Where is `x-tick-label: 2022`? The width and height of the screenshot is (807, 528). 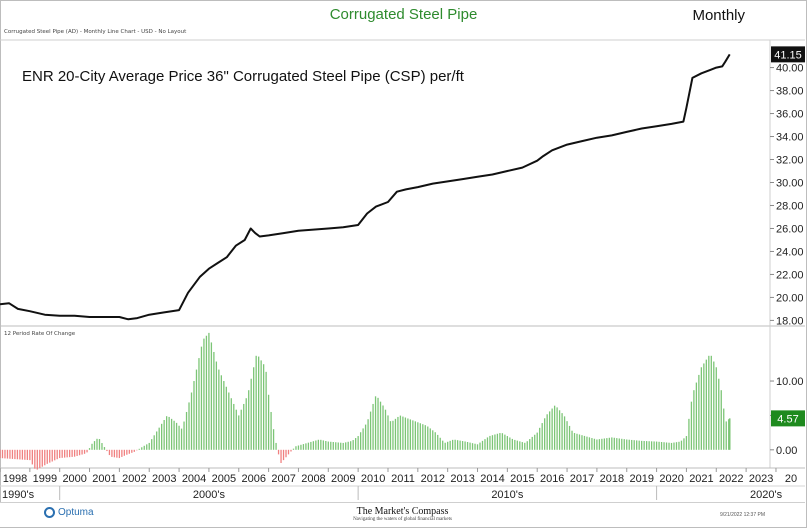 x-tick-label: 2022 is located at coordinates (731, 479).